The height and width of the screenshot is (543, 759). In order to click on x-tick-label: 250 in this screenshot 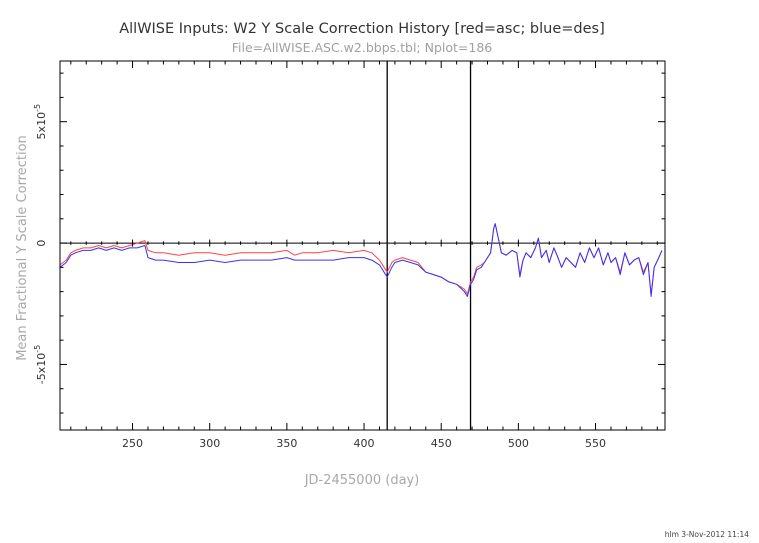, I will do `click(132, 443)`.